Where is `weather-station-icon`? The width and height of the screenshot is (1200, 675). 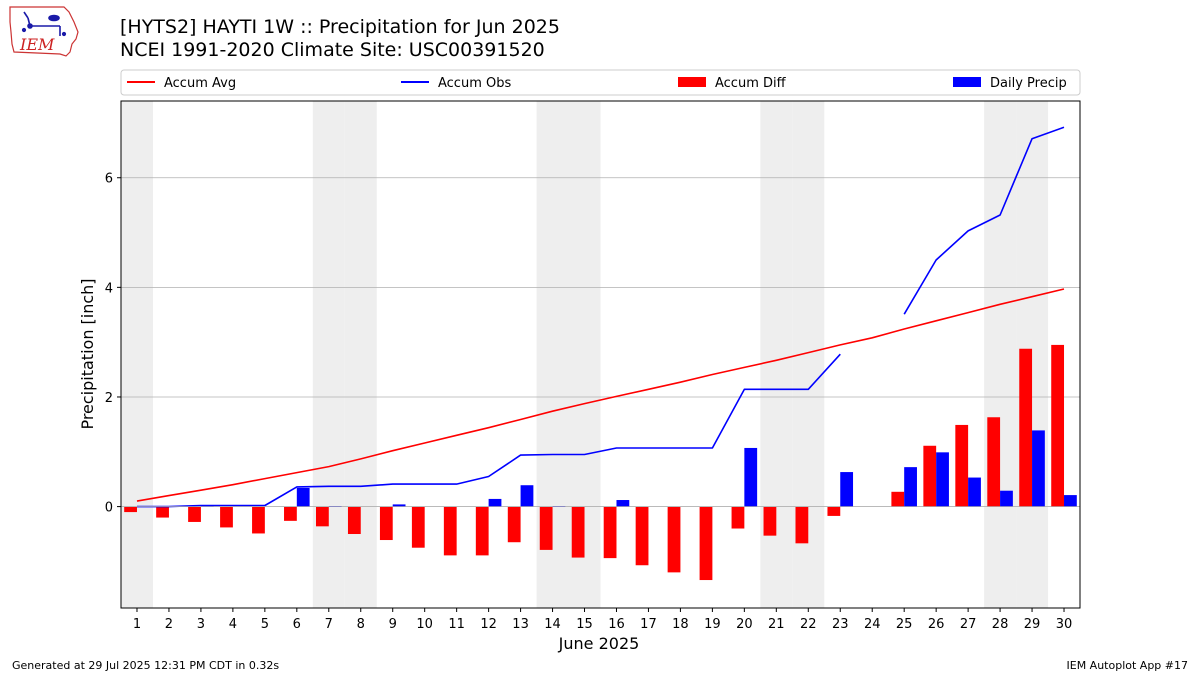 weather-station-icon is located at coordinates (44, 24).